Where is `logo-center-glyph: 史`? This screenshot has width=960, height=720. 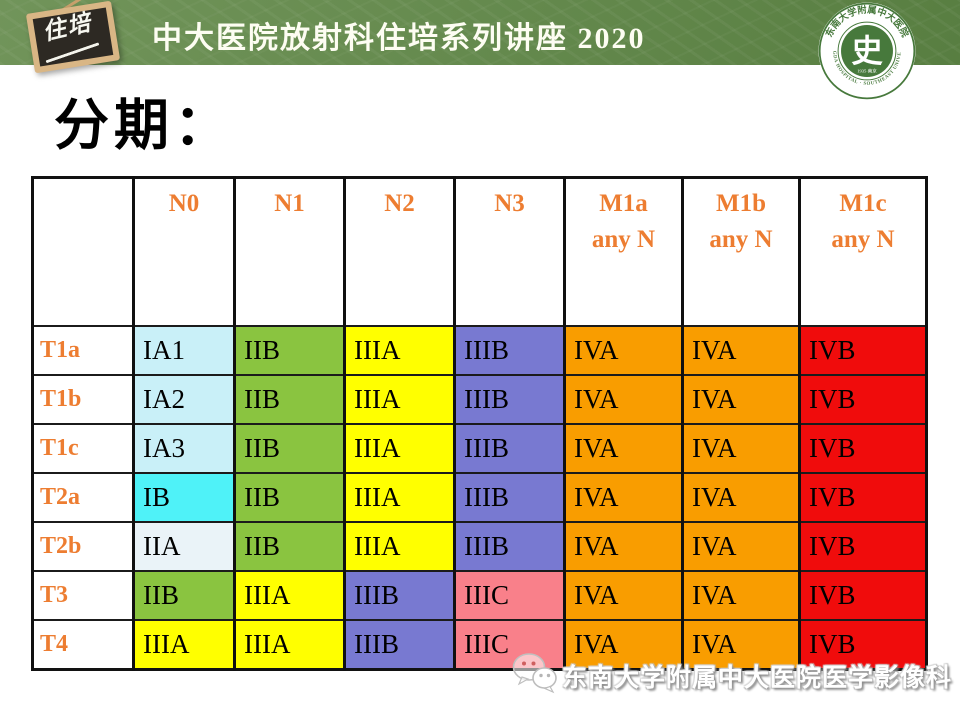
logo-center-glyph: 史 is located at coordinates (867, 50).